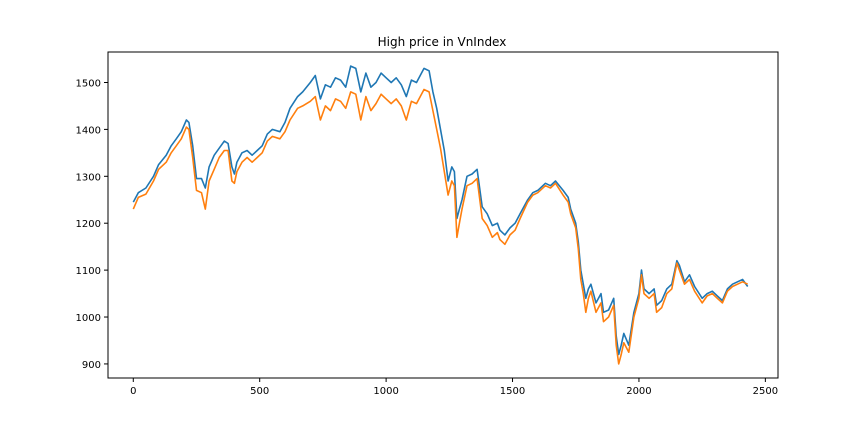 The width and height of the screenshot is (864, 436). I want to click on chart-title: High price in VnIndex, so click(442, 42).